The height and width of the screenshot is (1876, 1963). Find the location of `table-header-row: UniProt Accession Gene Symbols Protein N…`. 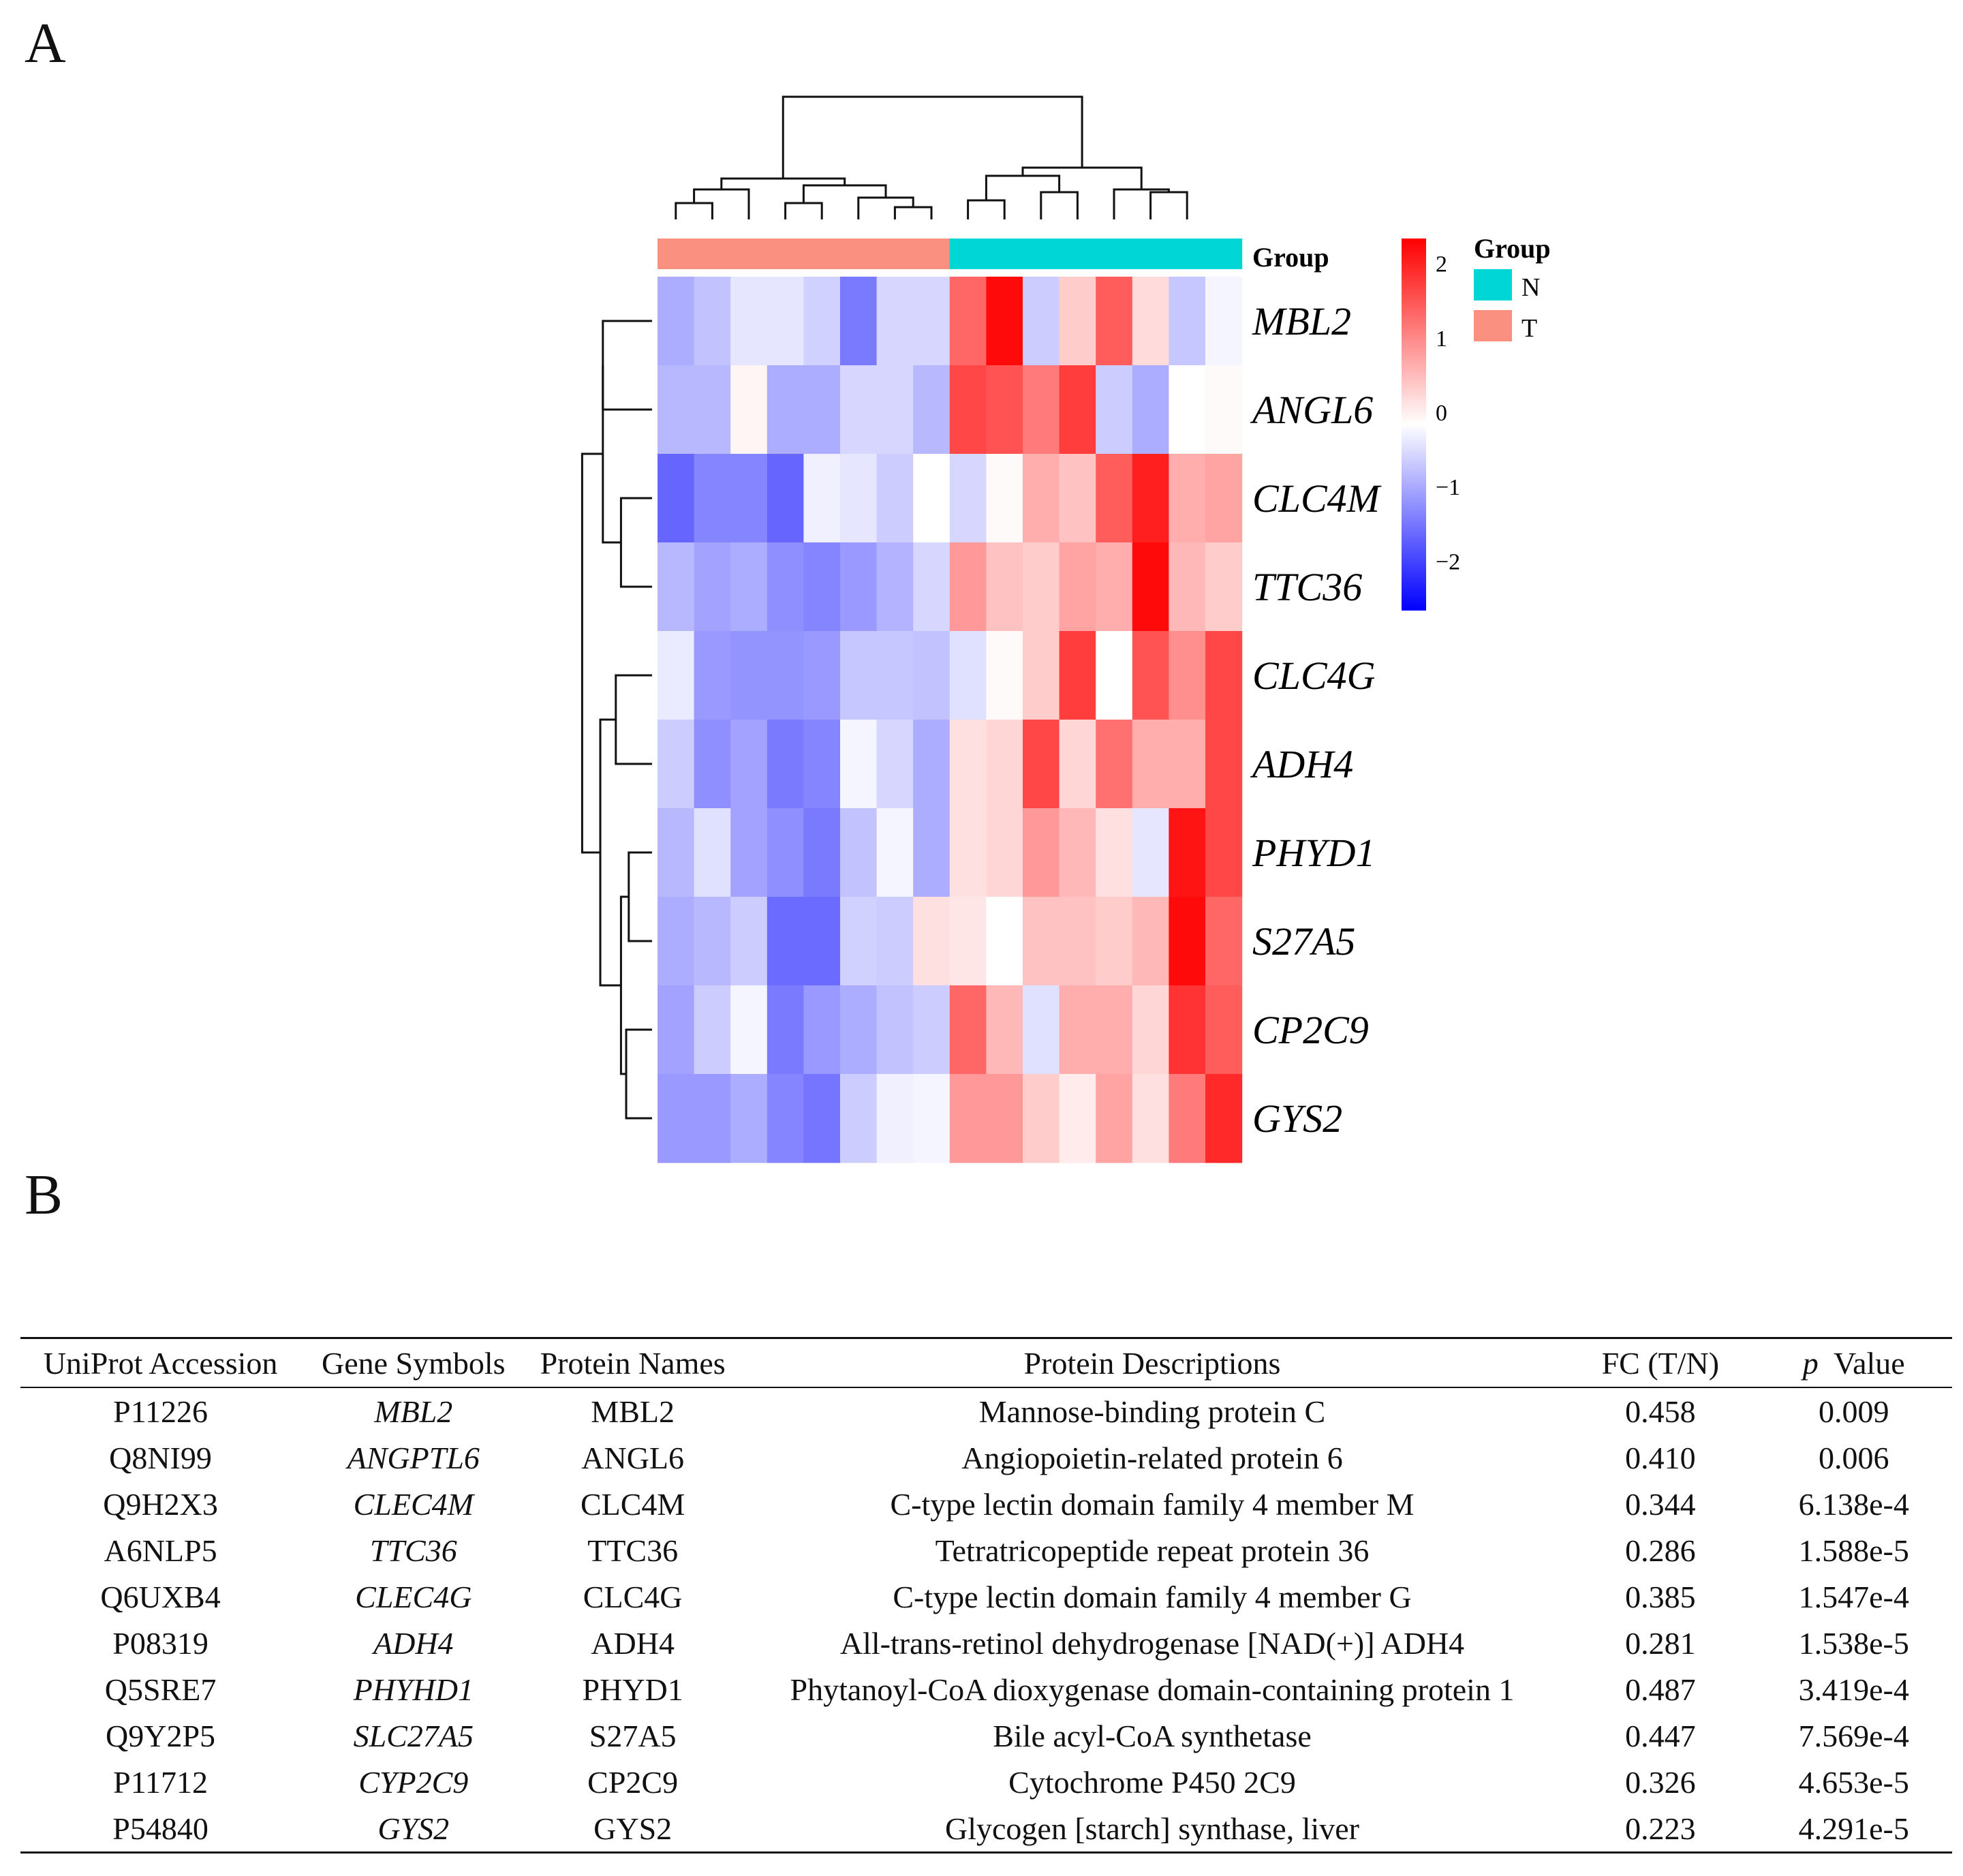

table-header-row: UniProt Accession Gene Symbols Protein N… is located at coordinates (986, 1362).